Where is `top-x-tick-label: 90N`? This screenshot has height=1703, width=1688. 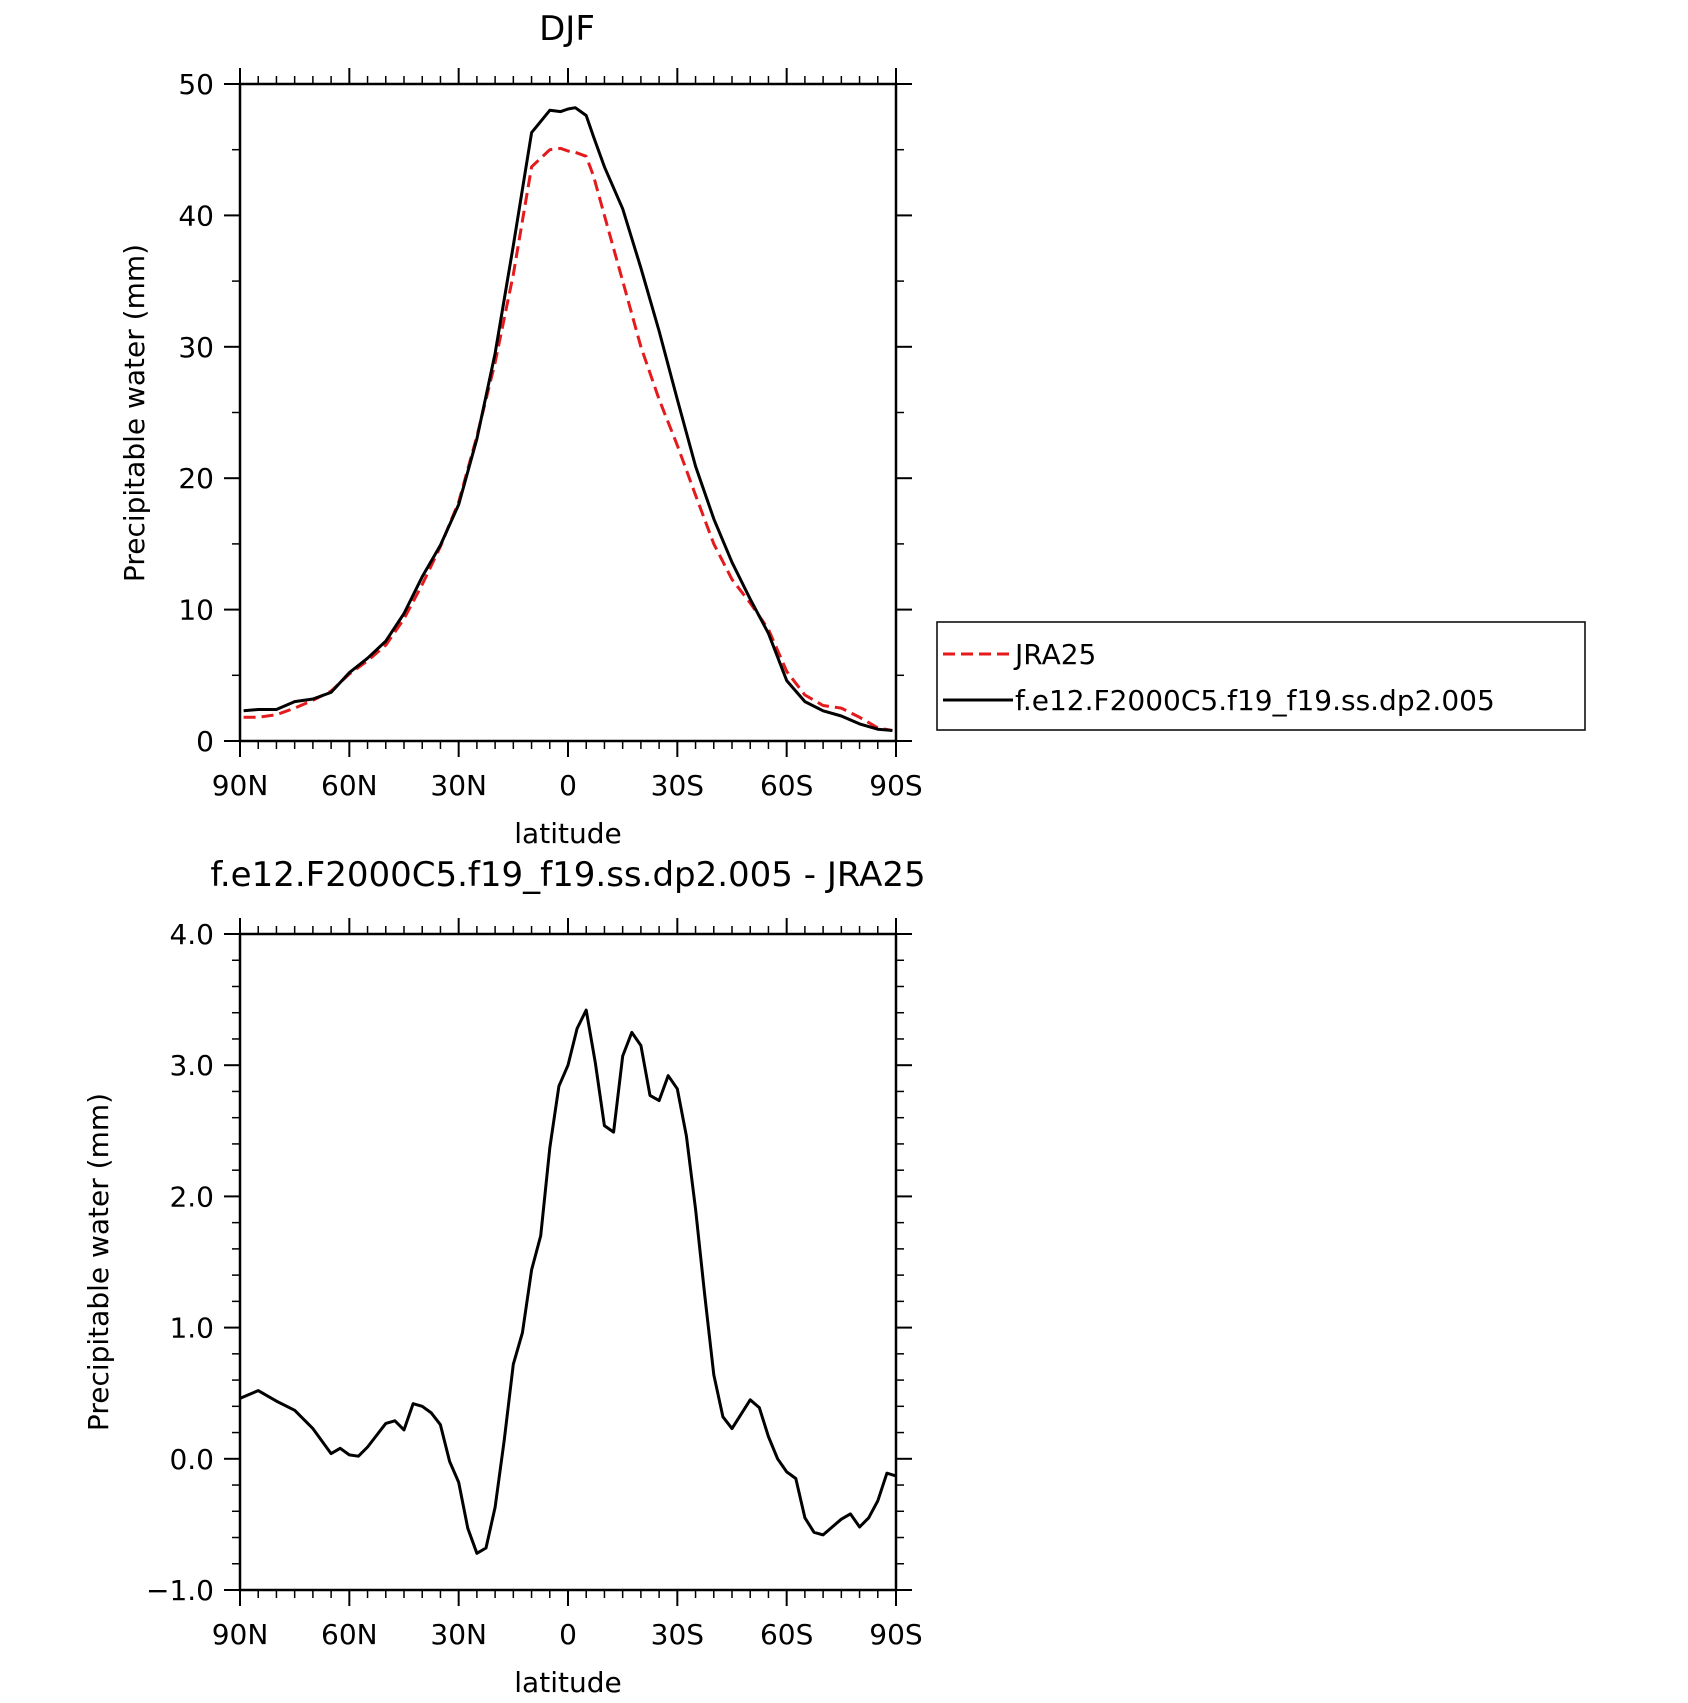 top-x-tick-label: 90N is located at coordinates (240, 785).